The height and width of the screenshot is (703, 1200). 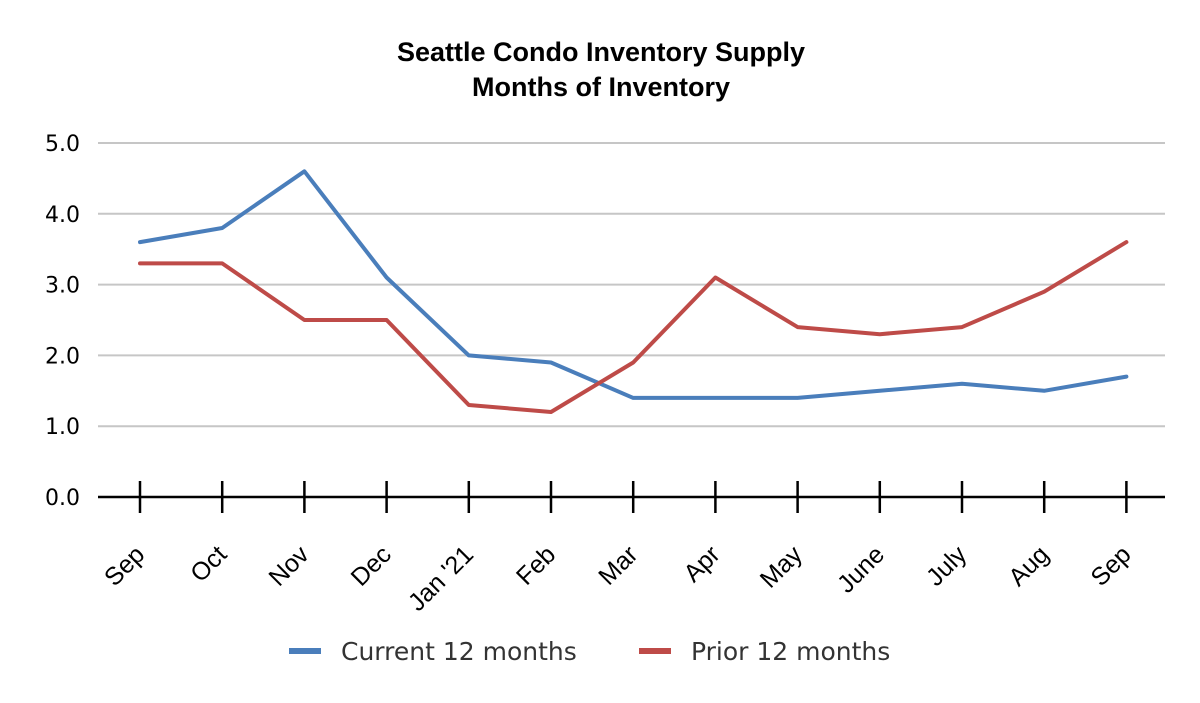 I want to click on x-tick-label: Mar, so click(x=618, y=565).